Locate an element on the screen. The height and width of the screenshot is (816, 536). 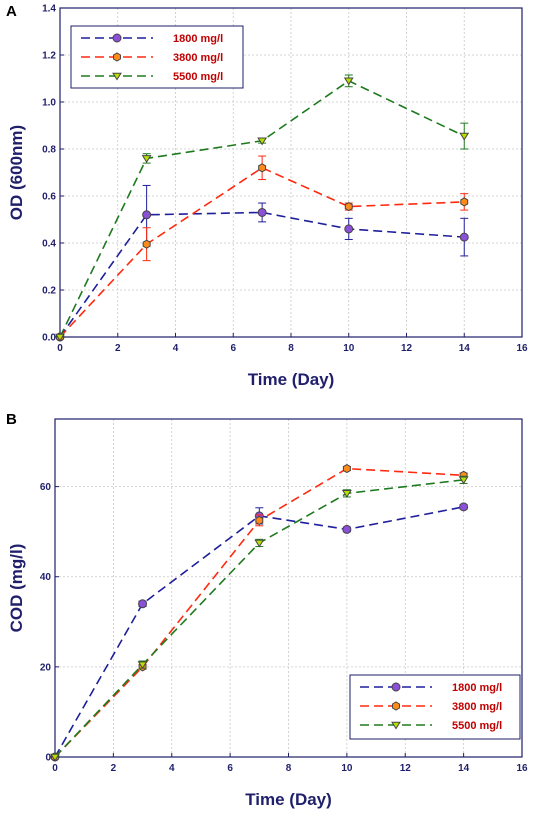
y-tick-label: 1.2 is located at coordinates (49, 56).